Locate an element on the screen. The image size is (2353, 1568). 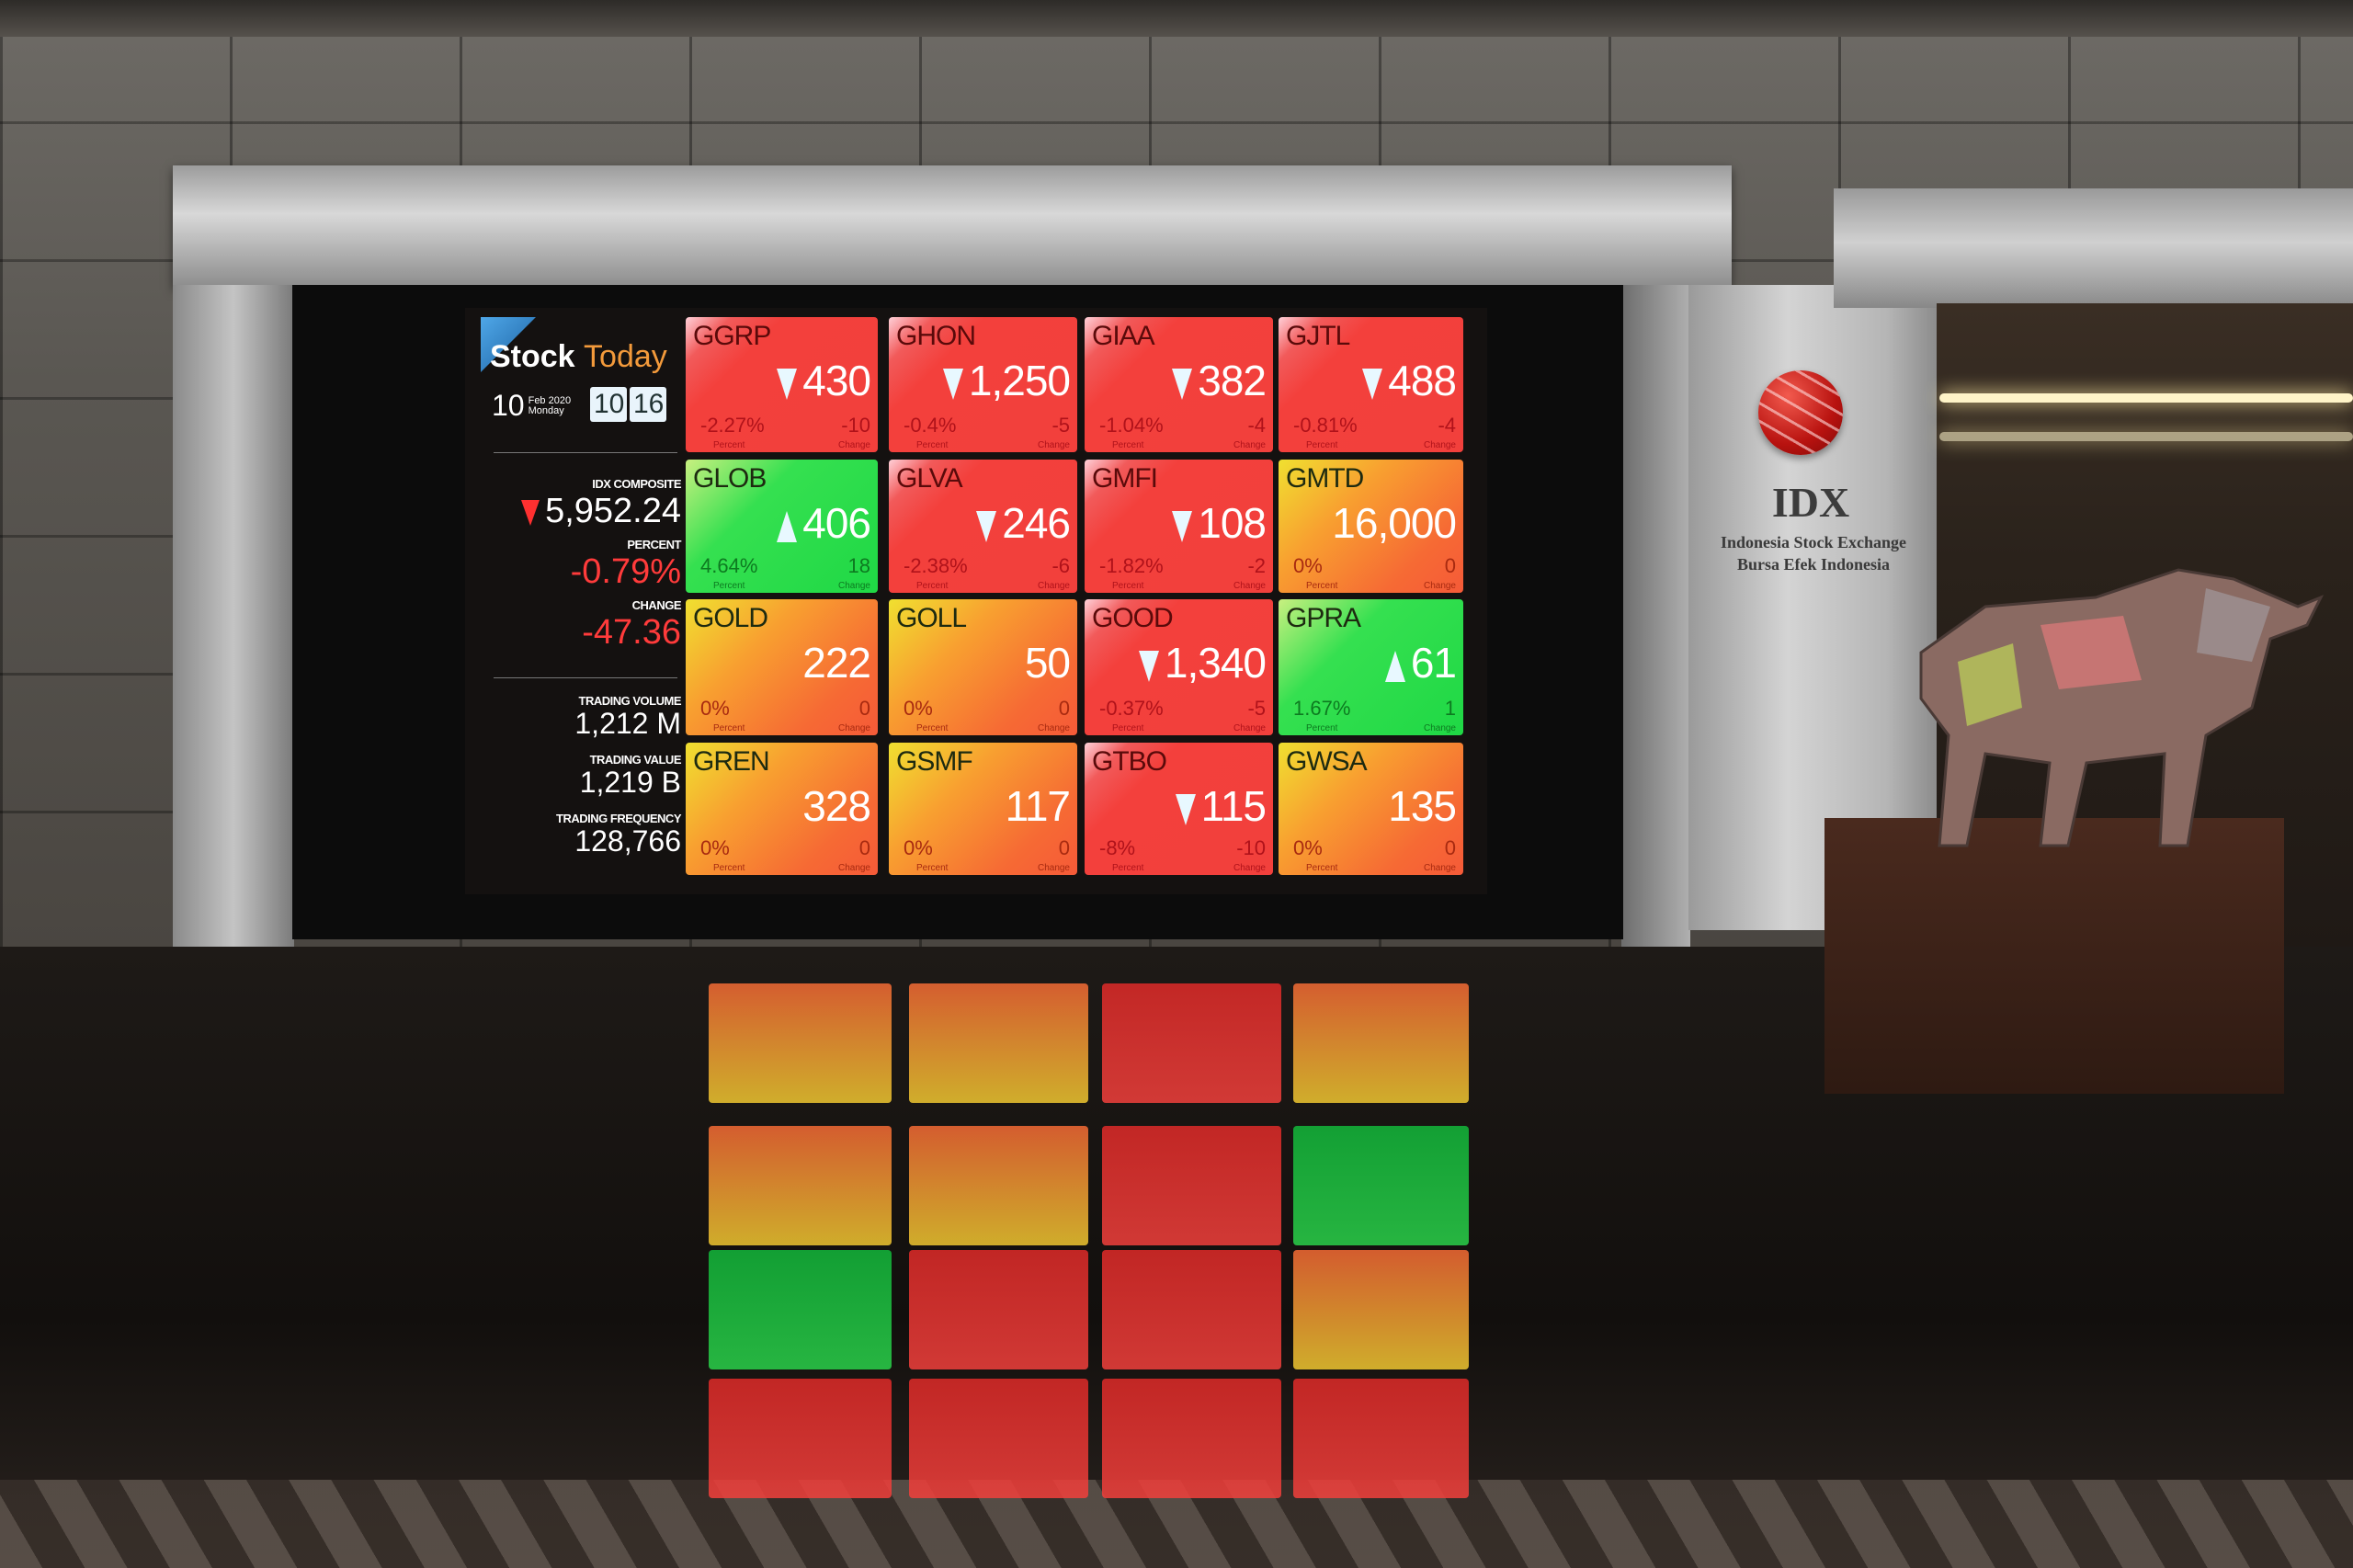
absolute-change: 1 is located at coordinates (1450, 708).